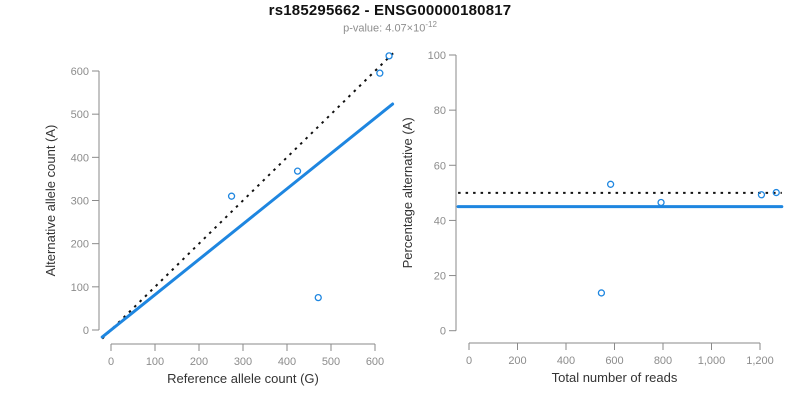 The image size is (800, 400). I want to click on y-tick-label: 300, so click(80, 202).